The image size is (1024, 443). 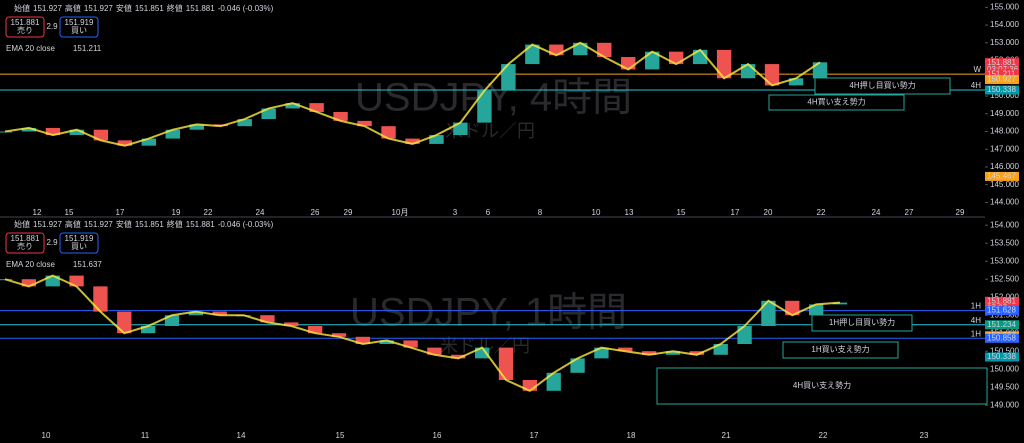 What do you see at coordinates (87, 264) in the screenshot?
I see `ema-value: 151.637` at bounding box center [87, 264].